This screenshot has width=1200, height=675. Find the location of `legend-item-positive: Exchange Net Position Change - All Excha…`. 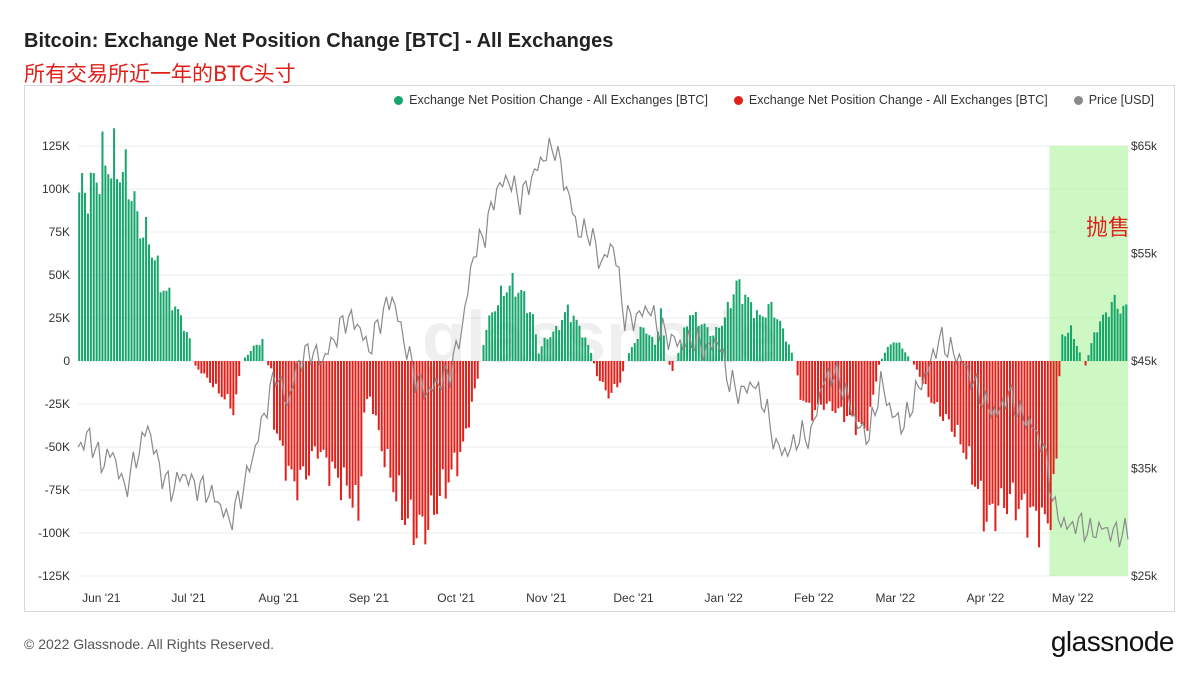

legend-item-positive: Exchange Net Position Change - All Excha… is located at coordinates (551, 100).